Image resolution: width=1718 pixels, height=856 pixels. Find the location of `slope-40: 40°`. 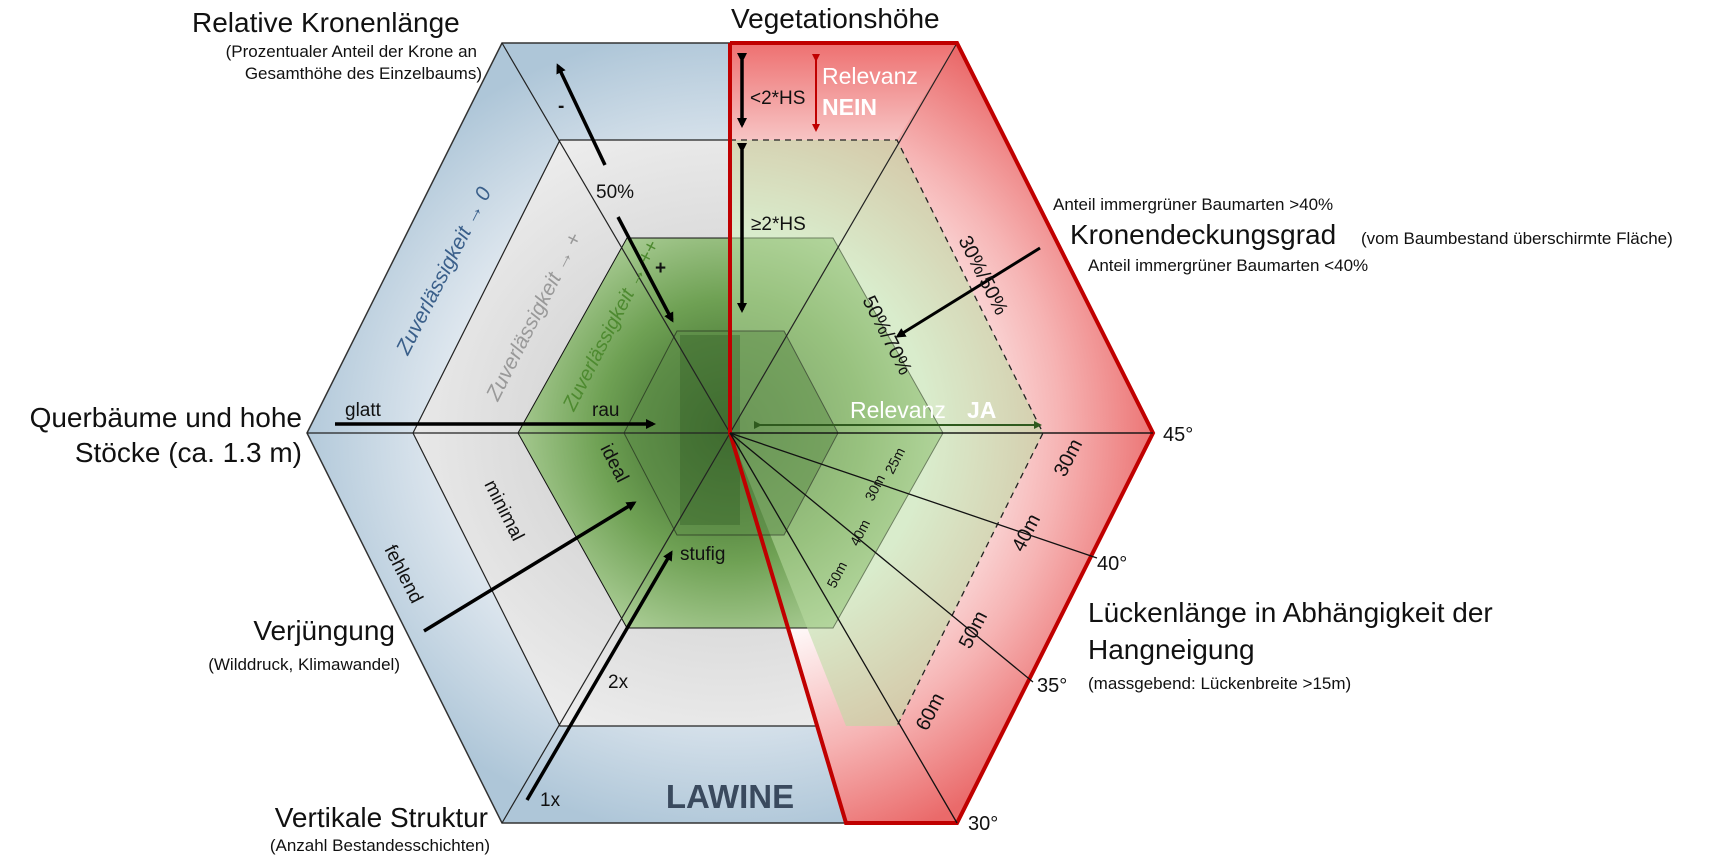

slope-40: 40° is located at coordinates (1112, 564).